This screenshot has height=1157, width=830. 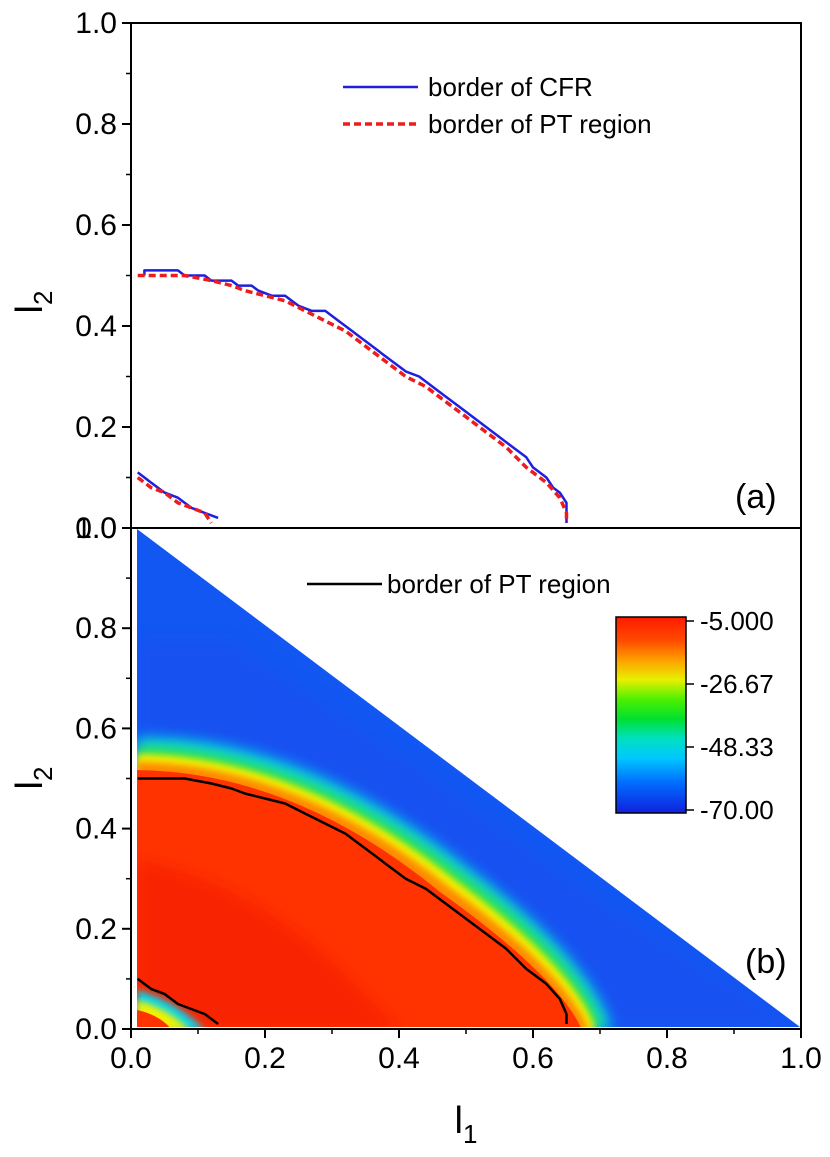 What do you see at coordinates (131, 1058) in the screenshot?
I see `x-tick-label: 0.0` at bounding box center [131, 1058].